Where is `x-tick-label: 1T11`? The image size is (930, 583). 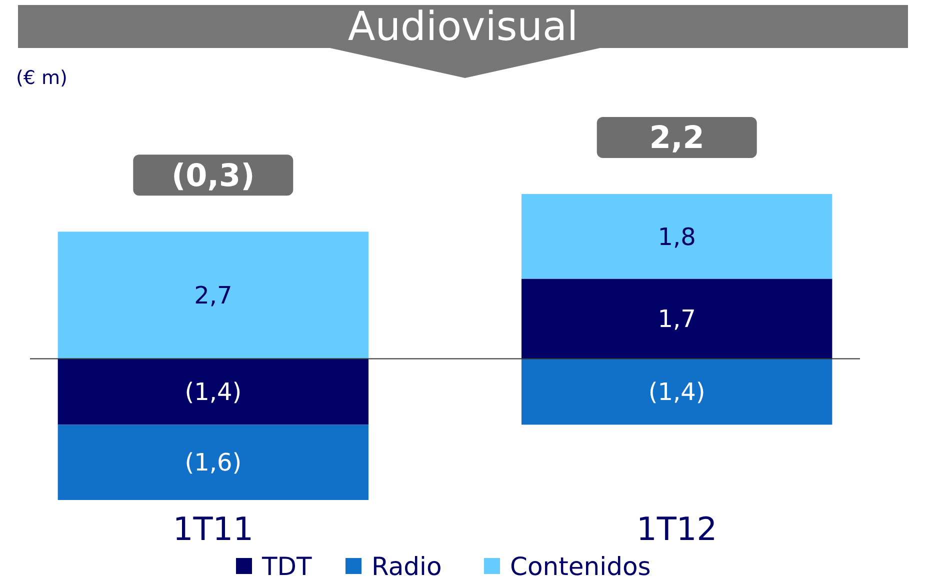 x-tick-label: 1T11 is located at coordinates (213, 529).